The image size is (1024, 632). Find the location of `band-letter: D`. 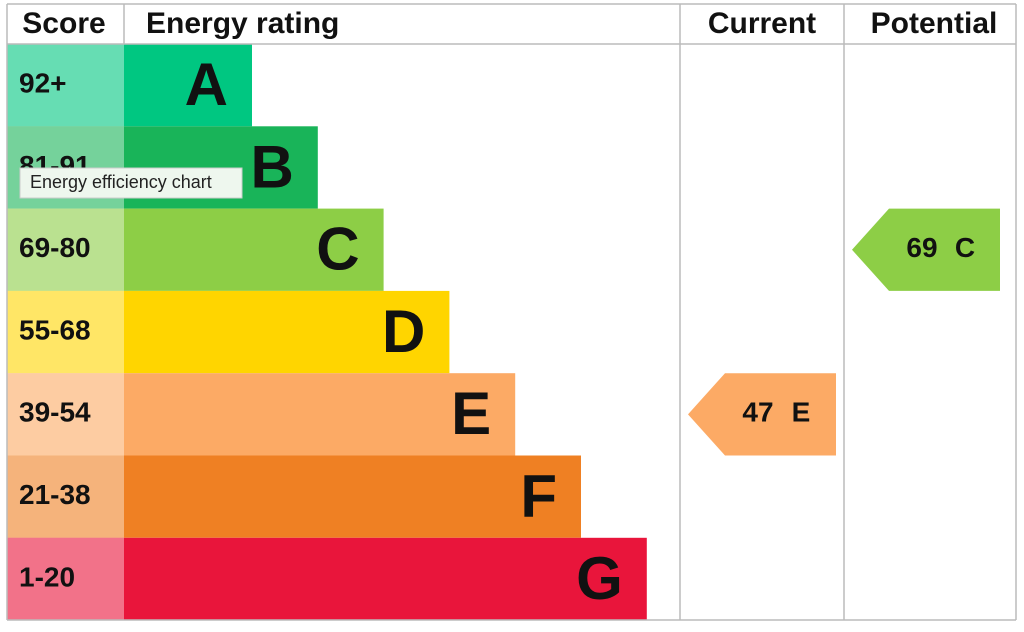

band-letter: D is located at coordinates (403, 331).